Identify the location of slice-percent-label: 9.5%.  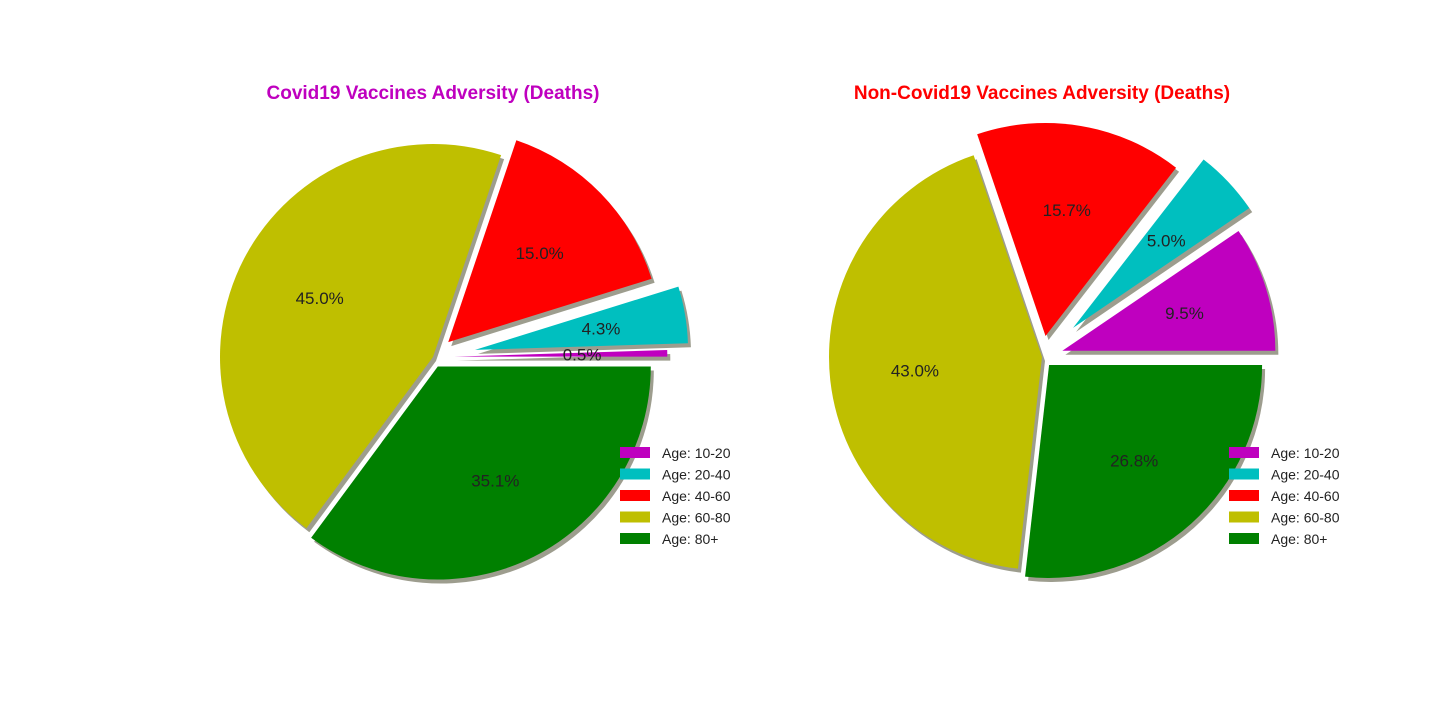
(1184, 313).